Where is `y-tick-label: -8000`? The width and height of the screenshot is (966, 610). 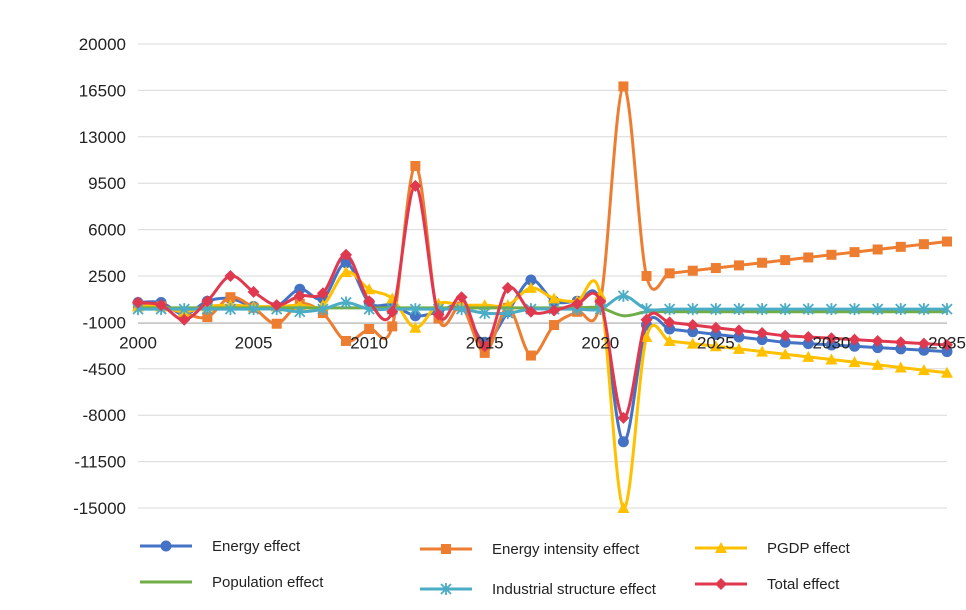 y-tick-label: -8000 is located at coordinates (104, 415).